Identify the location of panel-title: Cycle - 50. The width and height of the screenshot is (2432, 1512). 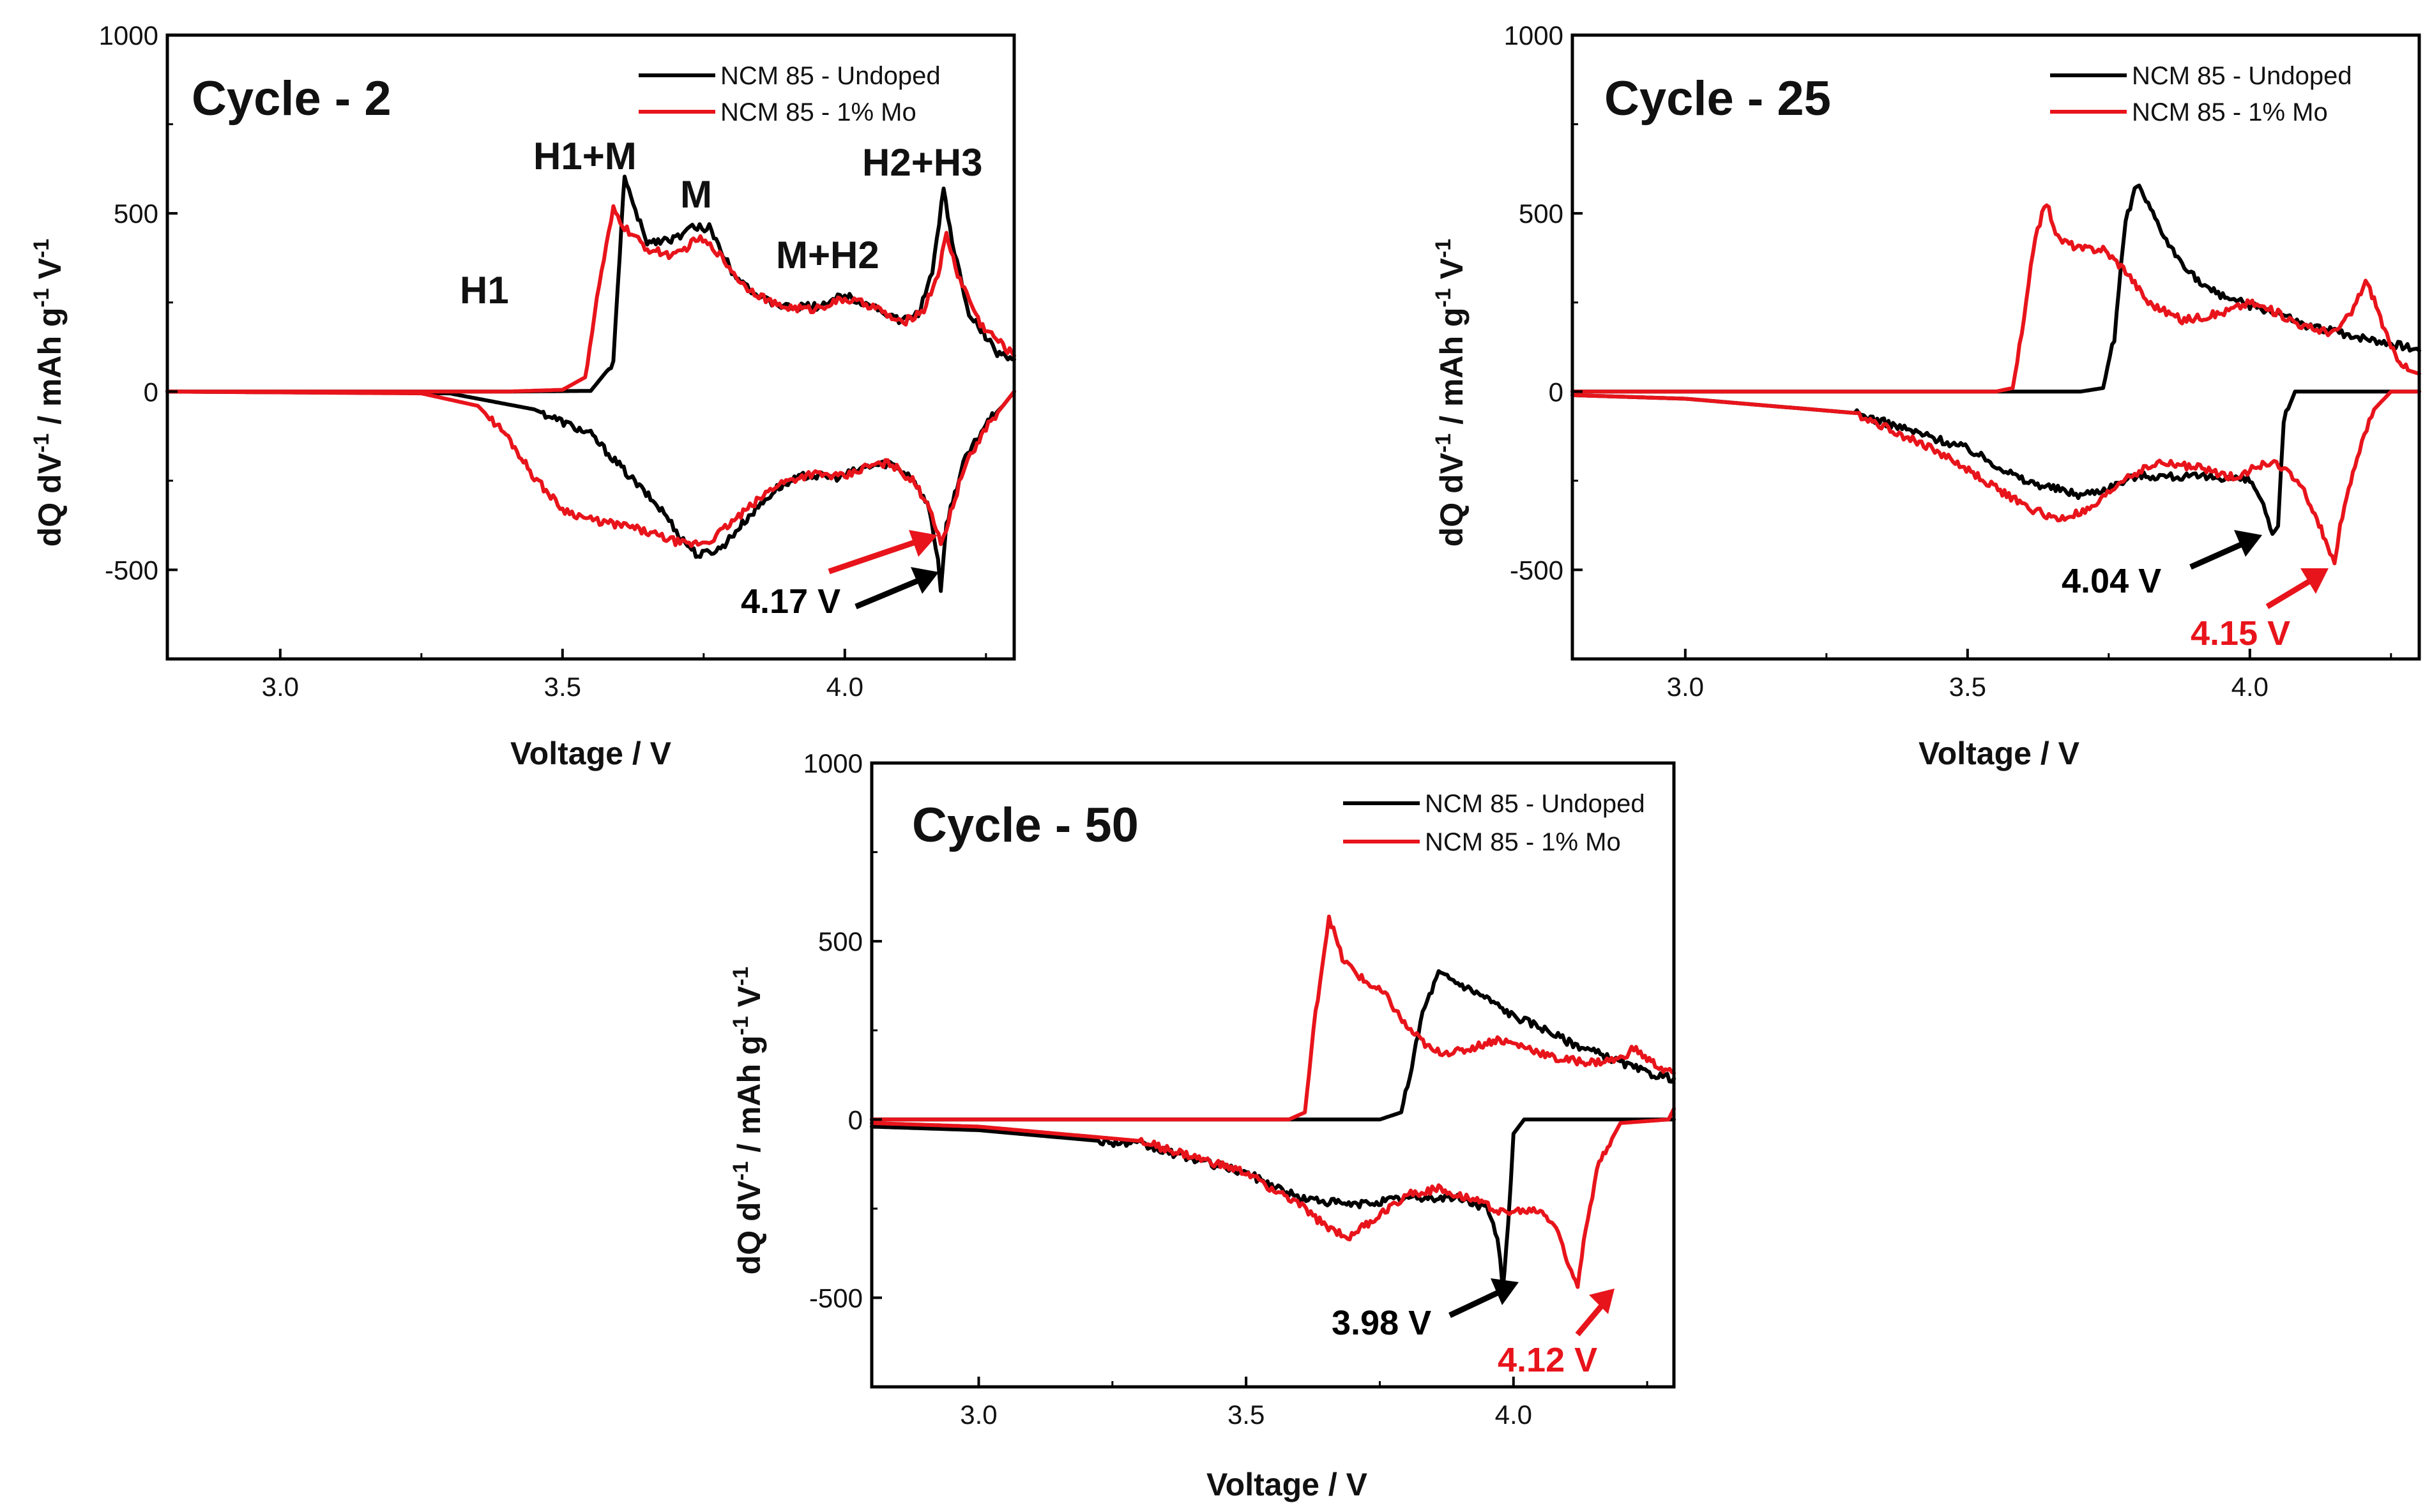
(1025, 825).